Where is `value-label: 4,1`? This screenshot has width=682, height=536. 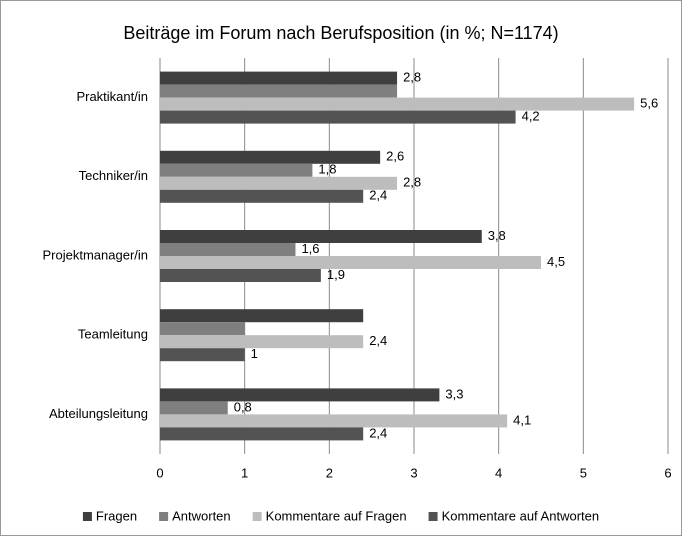
value-label: 4,1 is located at coordinates (522, 419).